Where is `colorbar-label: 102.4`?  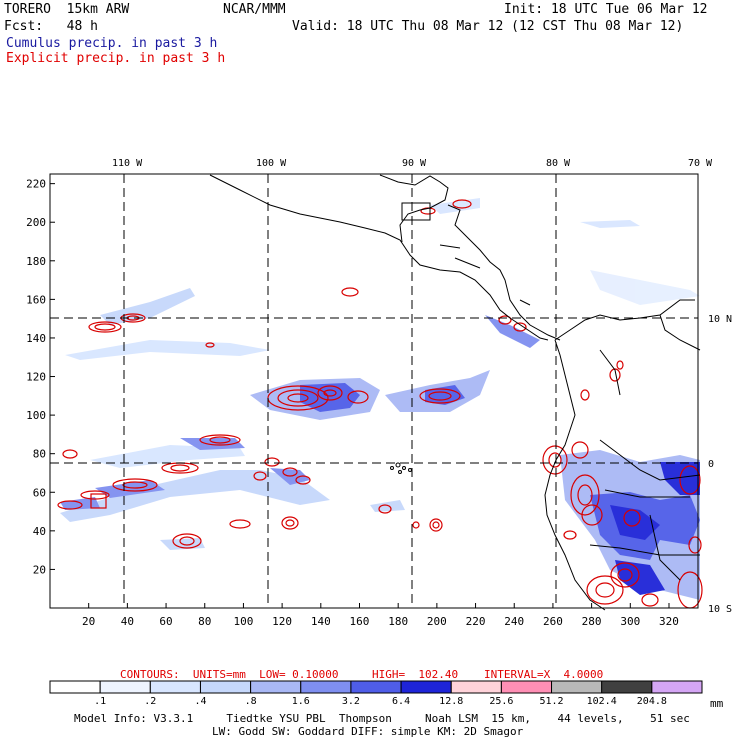
colorbar-label: 102.4 is located at coordinates (602, 701).